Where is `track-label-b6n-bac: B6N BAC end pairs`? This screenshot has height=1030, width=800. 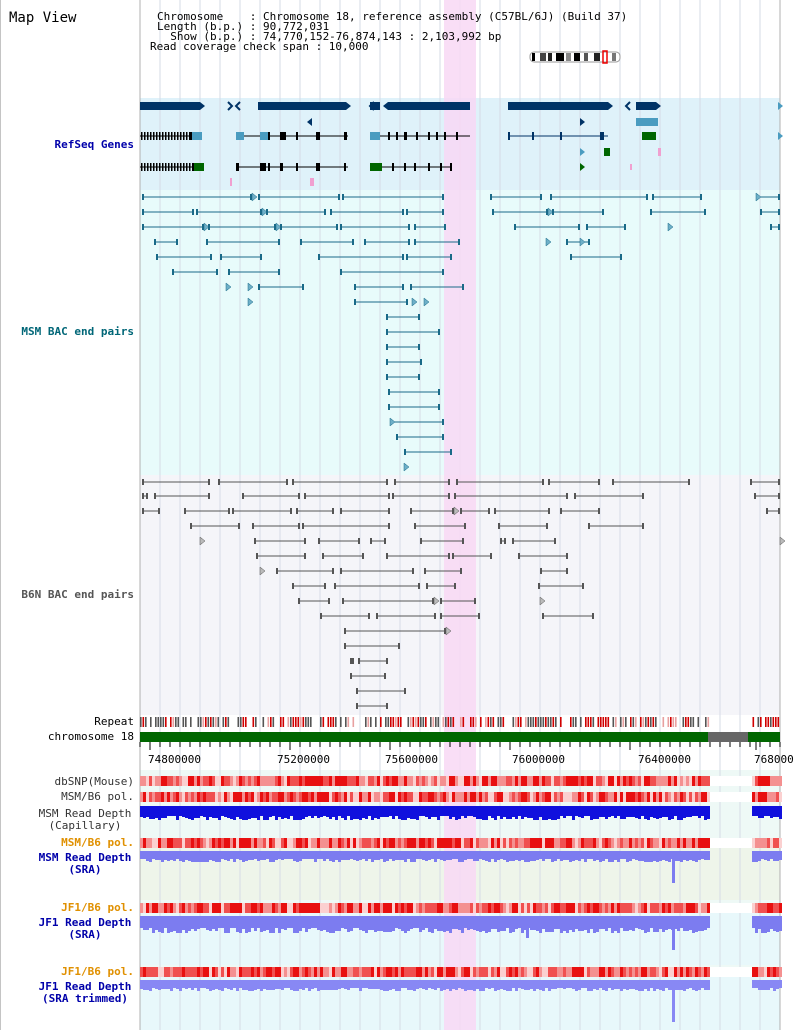 track-label-b6n-bac: B6N BAC end pairs is located at coordinates (77, 594).